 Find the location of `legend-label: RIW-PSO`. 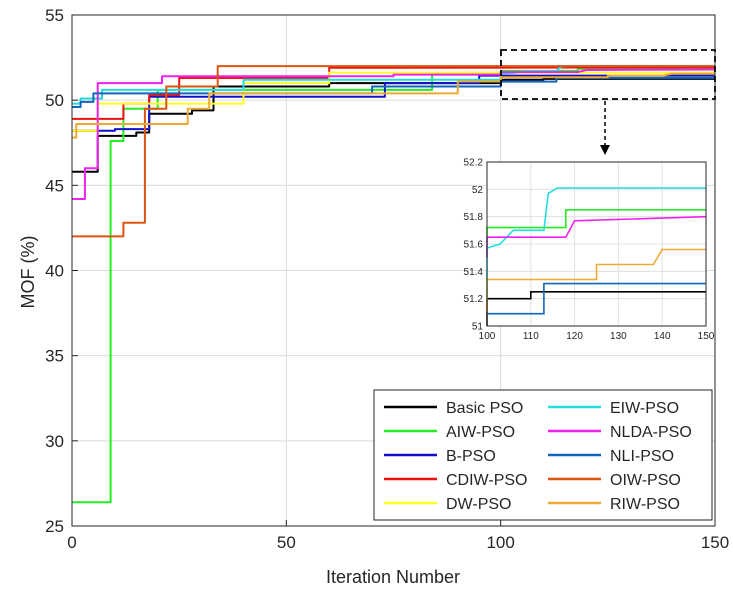

legend-label: RIW-PSO is located at coordinates (645, 504).